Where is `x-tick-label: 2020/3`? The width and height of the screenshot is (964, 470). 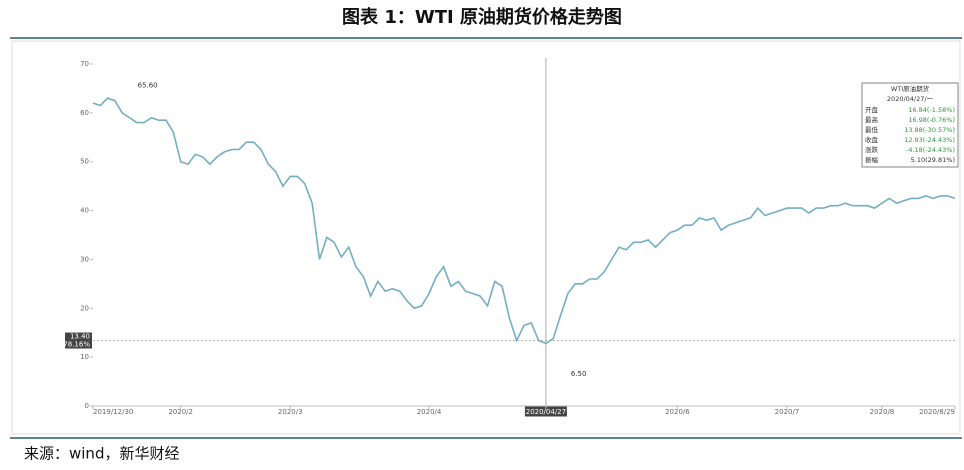 x-tick-label: 2020/3 is located at coordinates (290, 412).